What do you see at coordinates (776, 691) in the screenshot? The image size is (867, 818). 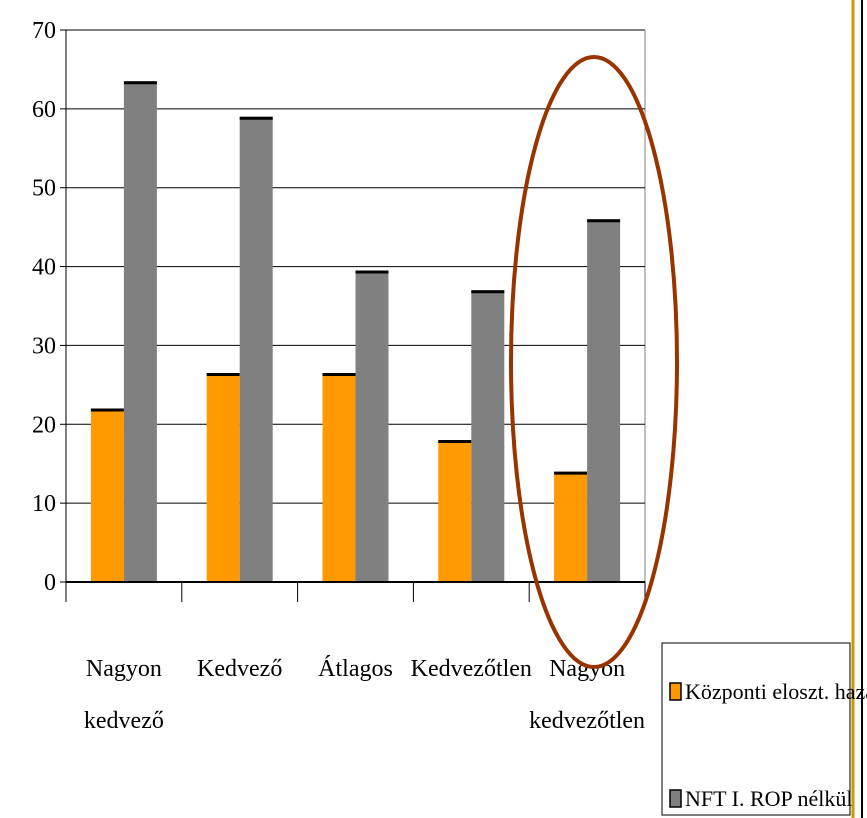 I see `legend-label-0: Központi eloszt. hazai` at bounding box center [776, 691].